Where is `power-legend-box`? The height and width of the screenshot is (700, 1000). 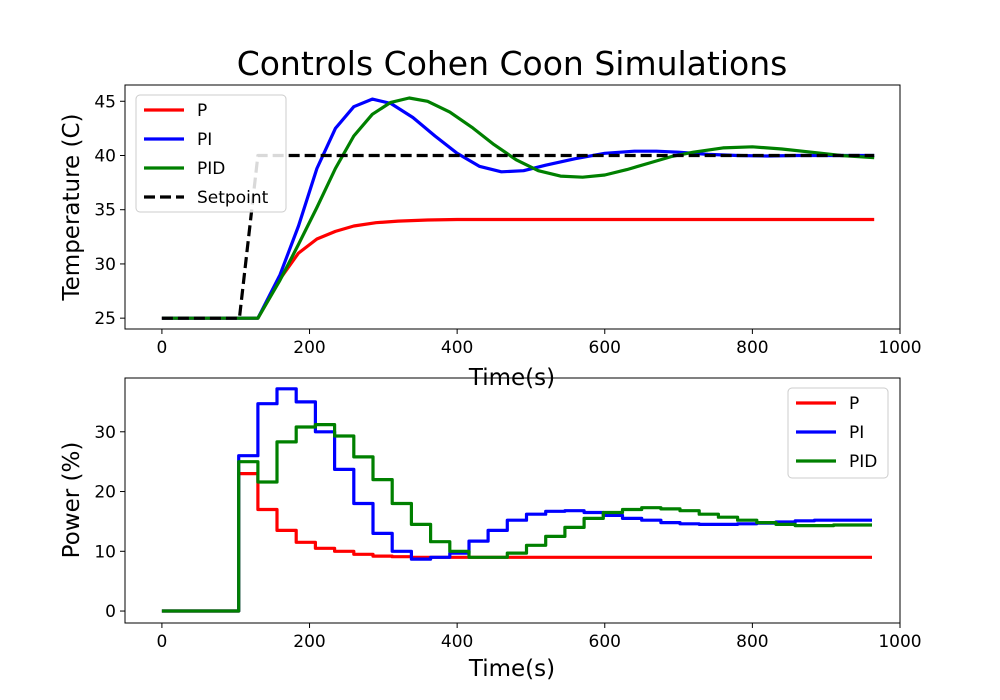 power-legend-box is located at coordinates (838, 433).